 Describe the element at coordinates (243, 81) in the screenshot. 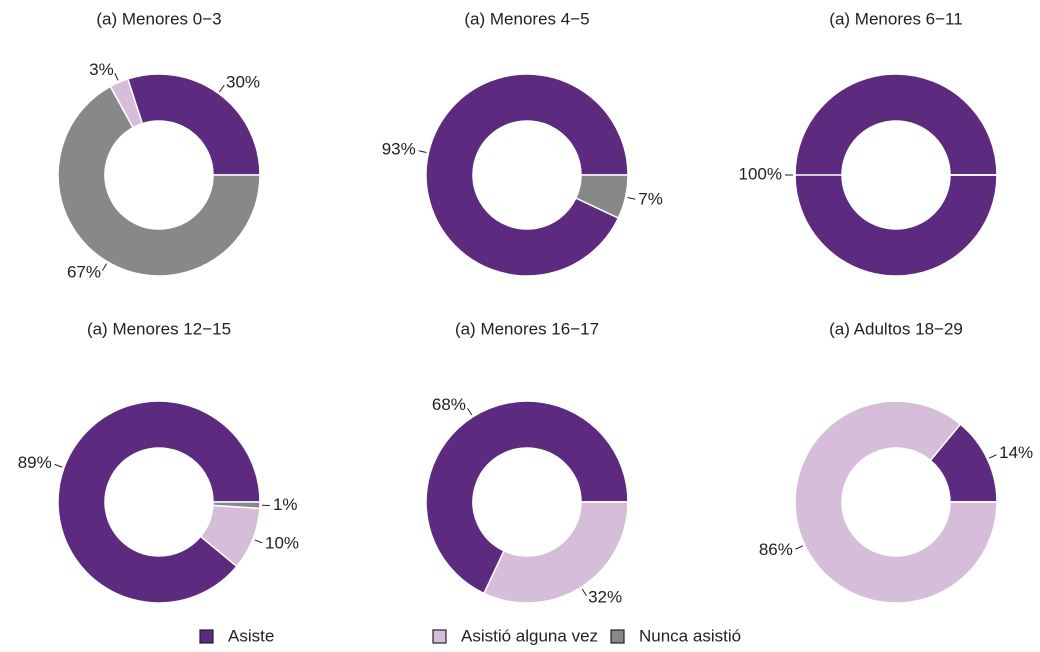

I see `value-label: 30%` at that location.